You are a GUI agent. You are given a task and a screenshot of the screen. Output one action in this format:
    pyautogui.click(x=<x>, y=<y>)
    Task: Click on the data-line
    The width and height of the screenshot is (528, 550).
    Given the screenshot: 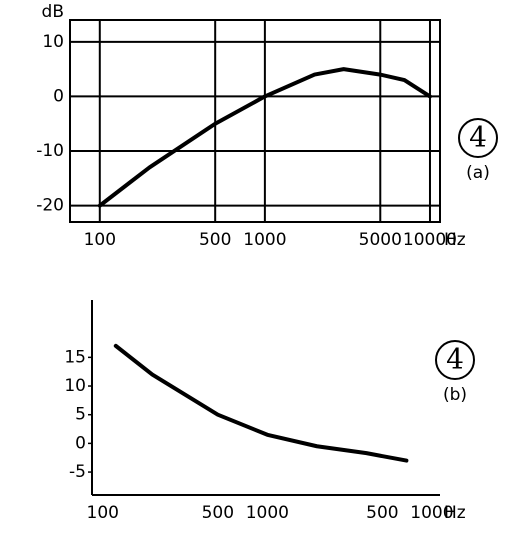 What is the action you would take?
    pyautogui.click(x=261, y=403)
    